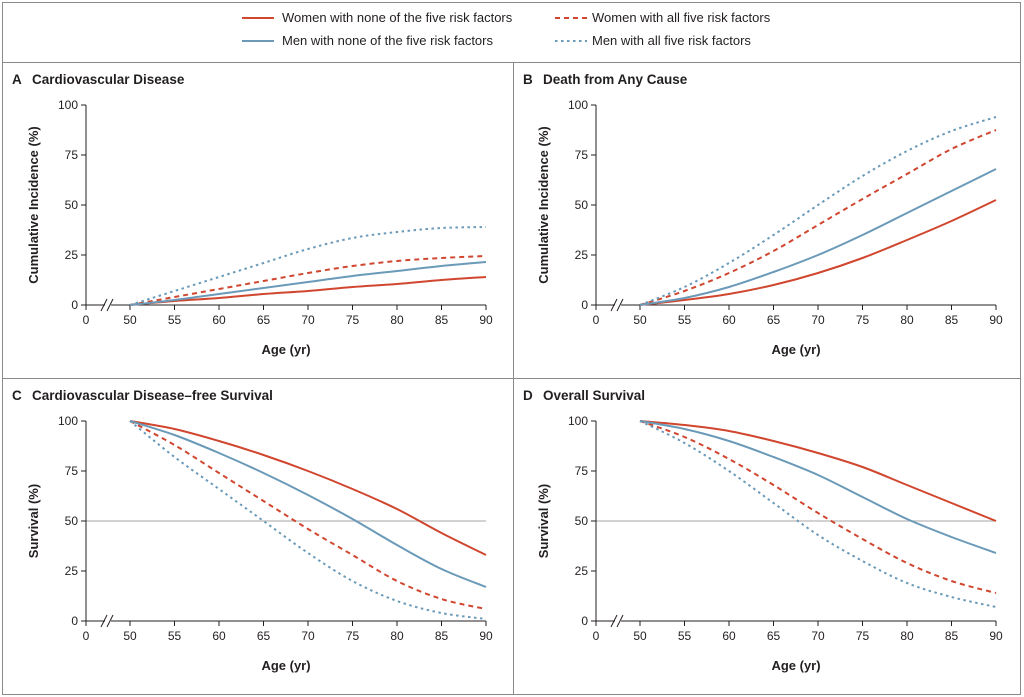  What do you see at coordinates (543, 521) in the screenshot?
I see `y-axis-title-d: Survival (%)` at bounding box center [543, 521].